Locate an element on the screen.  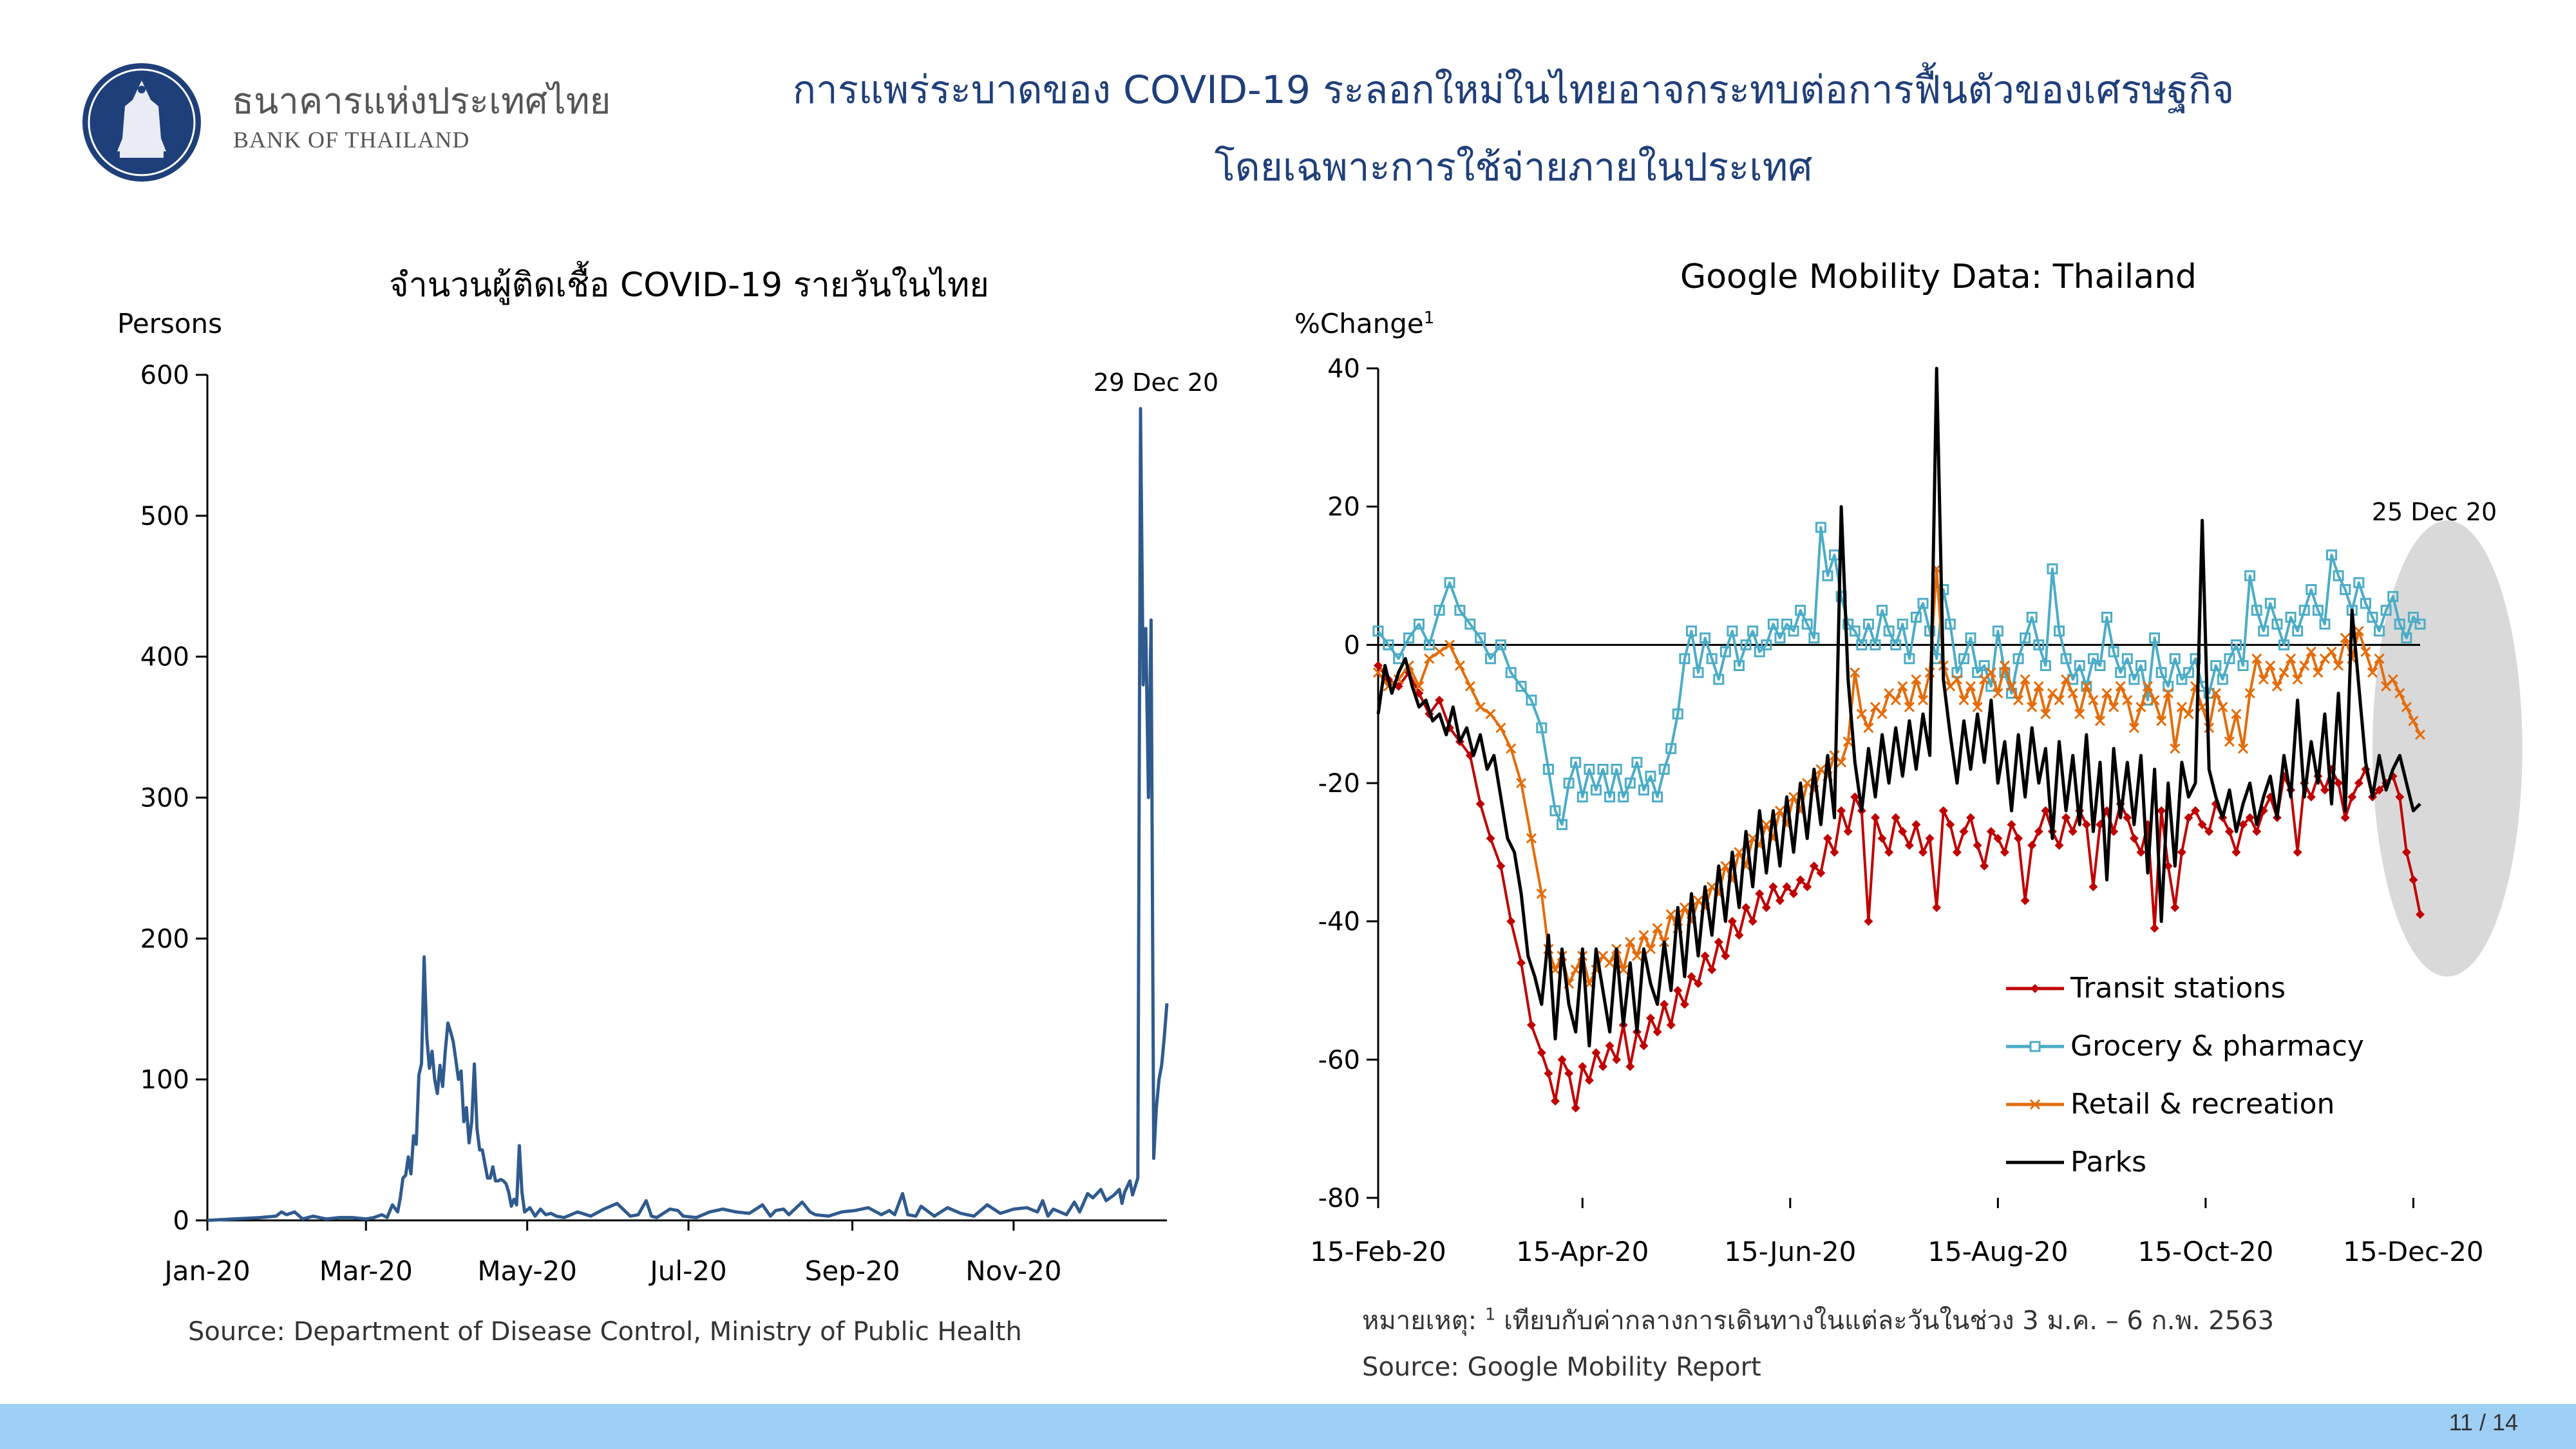
x-tick-label: 15-Aug-20 is located at coordinates (1997, 1252).